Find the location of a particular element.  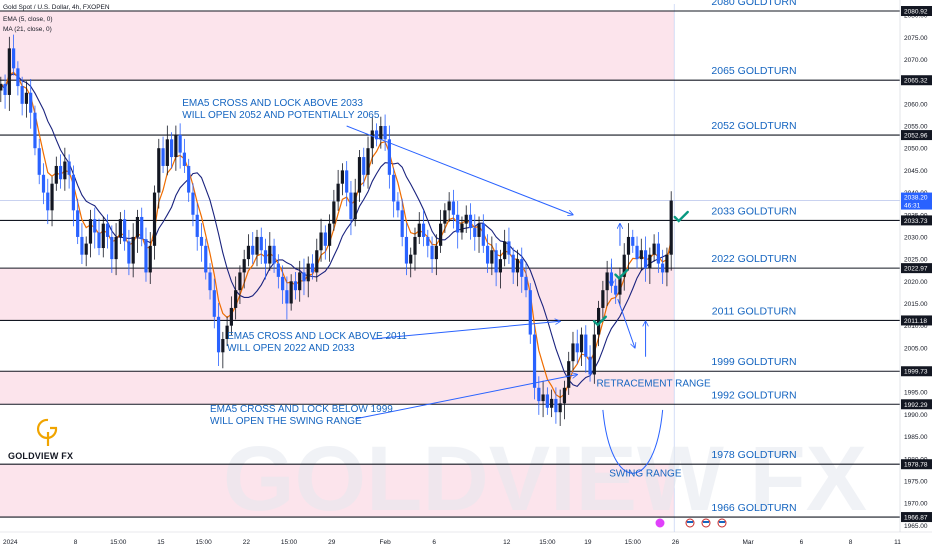

symbol-title: Gold Spot / U.S. Dollar, 4h, FXOPEN is located at coordinates (56, 7).